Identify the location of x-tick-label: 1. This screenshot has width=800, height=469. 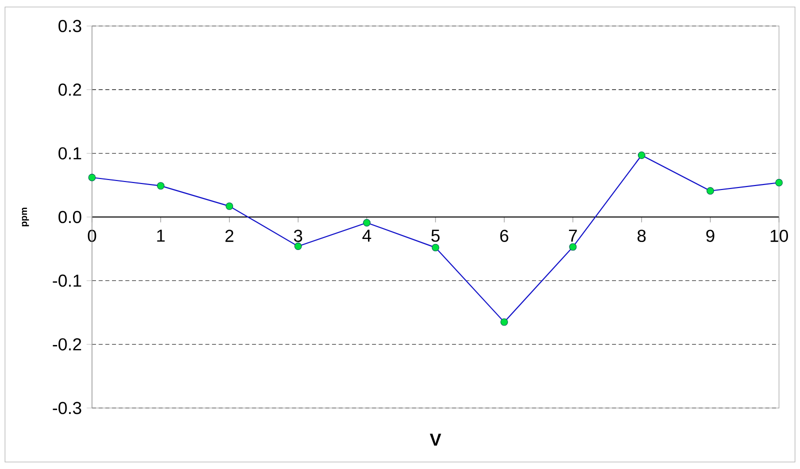
(161, 236).